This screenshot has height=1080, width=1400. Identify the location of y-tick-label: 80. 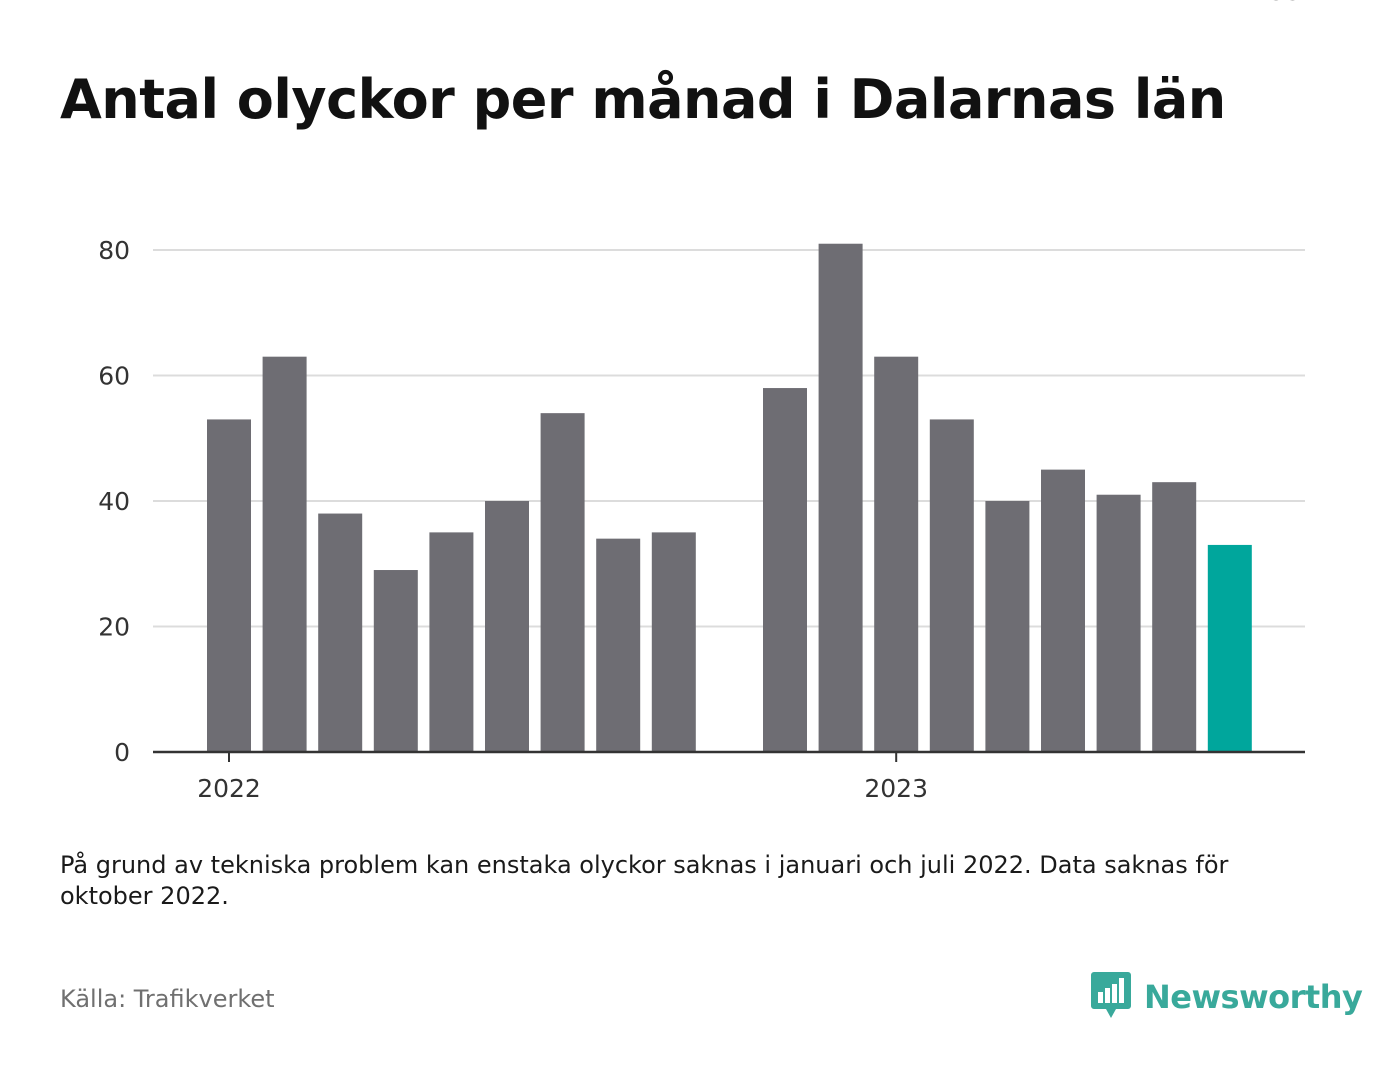
(114, 250).